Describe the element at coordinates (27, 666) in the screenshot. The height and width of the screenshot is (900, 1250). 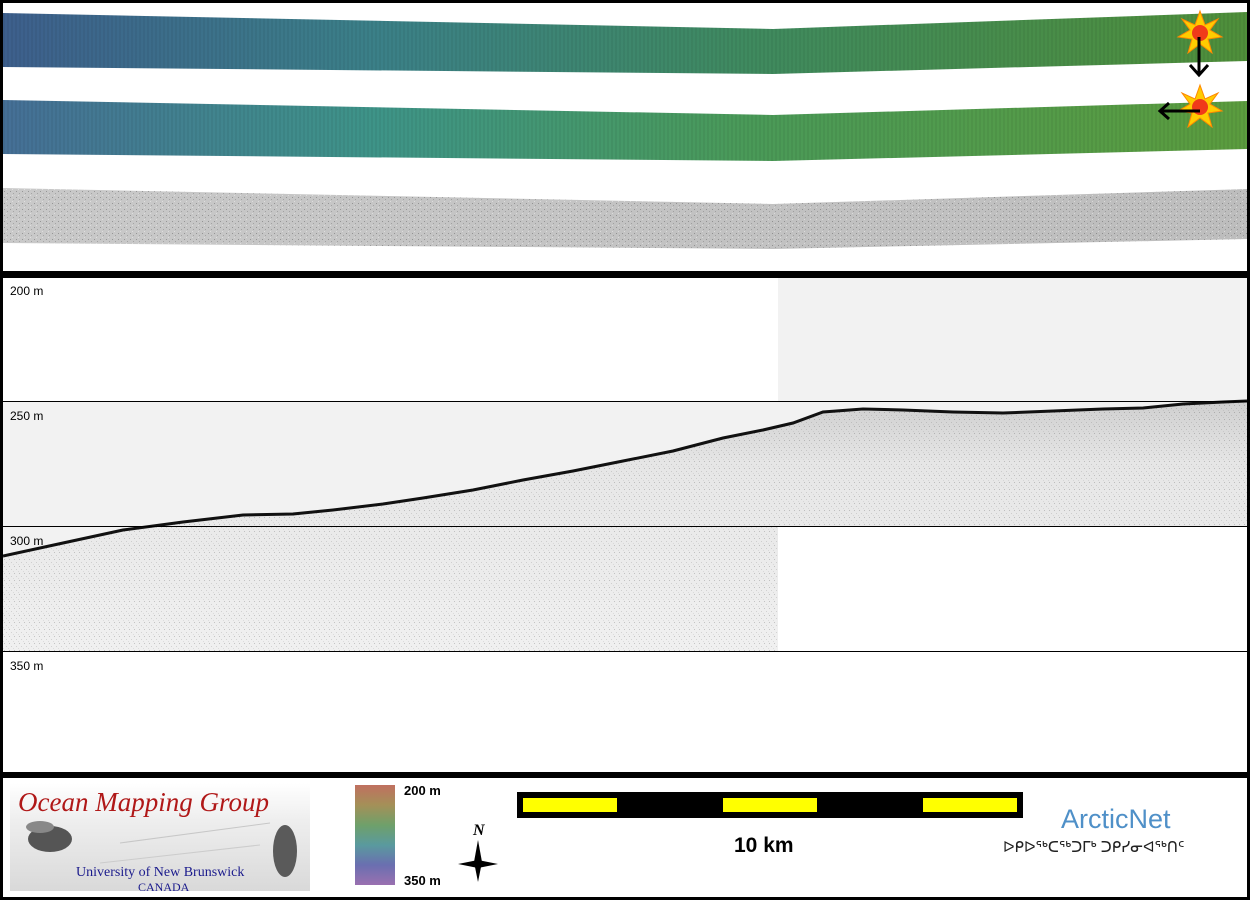
I see `depth-label-350: 350 m` at that location.